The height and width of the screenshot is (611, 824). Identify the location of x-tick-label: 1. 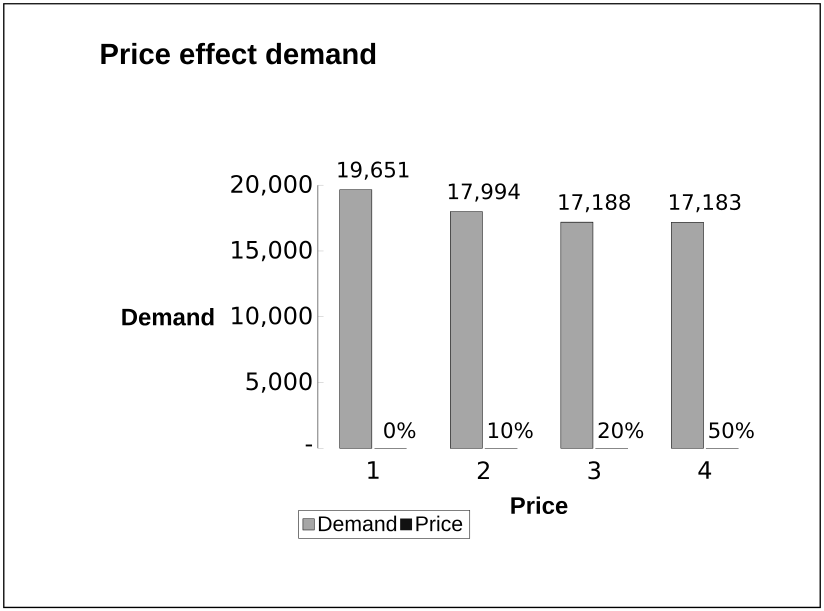
(373, 470).